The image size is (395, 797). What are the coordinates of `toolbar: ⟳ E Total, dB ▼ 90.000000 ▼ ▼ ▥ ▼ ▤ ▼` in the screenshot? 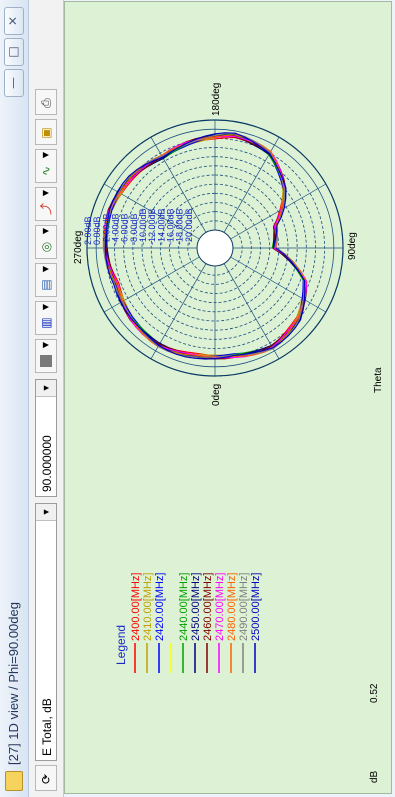 It's located at (46, 398).